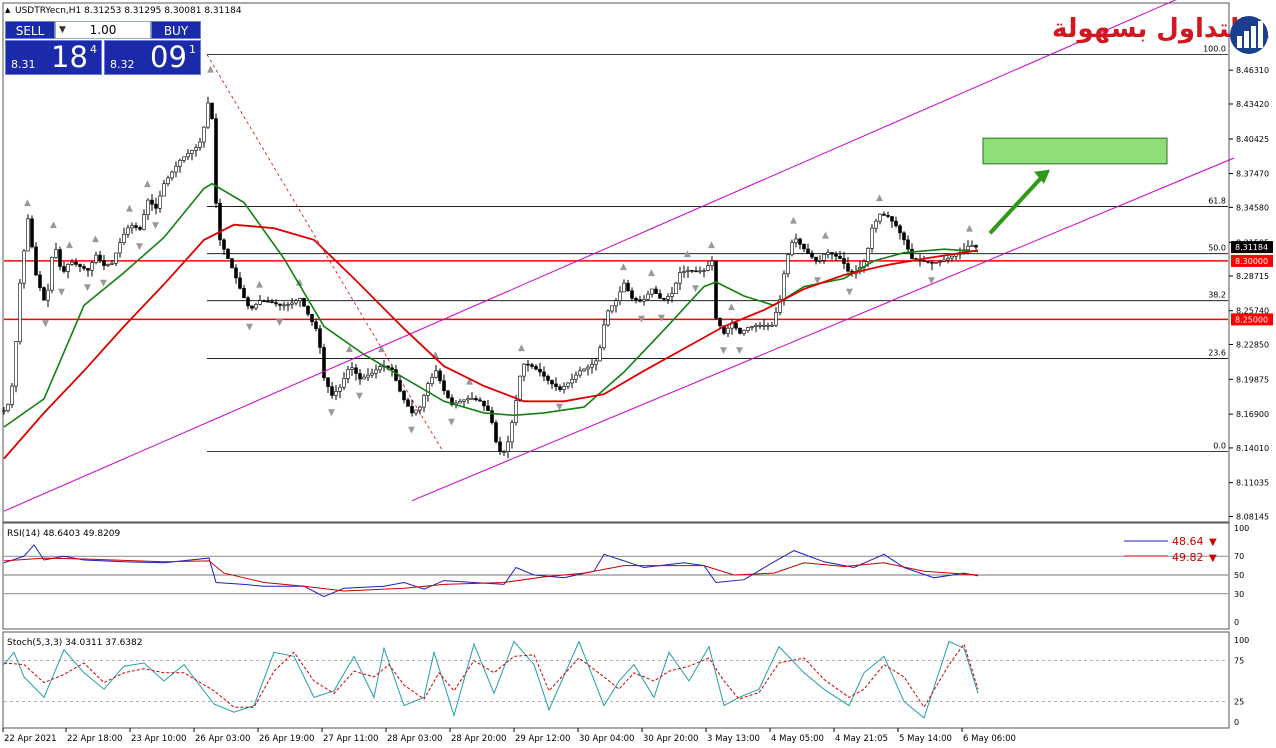  What do you see at coordinates (1219, 446) in the screenshot?
I see `fib-level-label: 0.0` at bounding box center [1219, 446].